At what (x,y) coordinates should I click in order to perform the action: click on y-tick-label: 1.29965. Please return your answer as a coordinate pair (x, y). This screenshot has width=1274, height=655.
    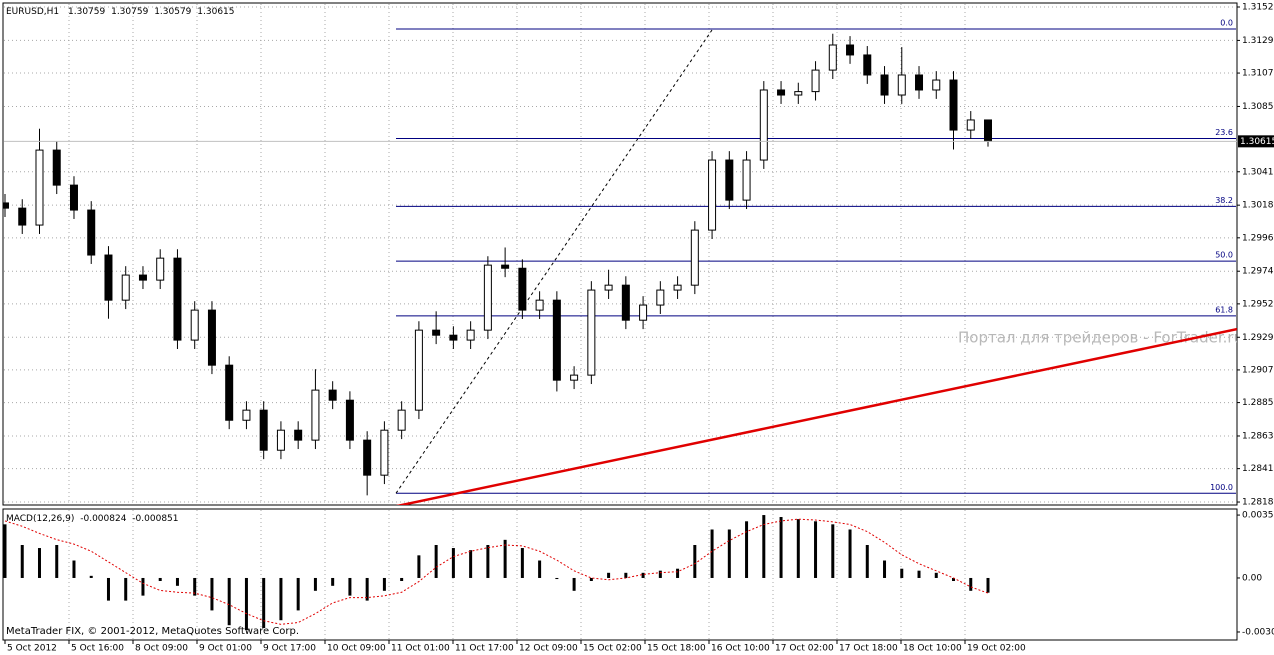
    Looking at the image, I should click on (1258, 238).